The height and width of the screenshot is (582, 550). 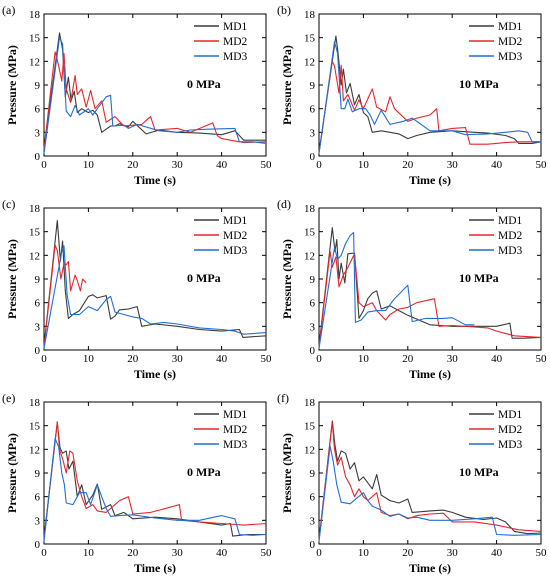 I want to click on panel-label: (e), so click(x=8, y=398).